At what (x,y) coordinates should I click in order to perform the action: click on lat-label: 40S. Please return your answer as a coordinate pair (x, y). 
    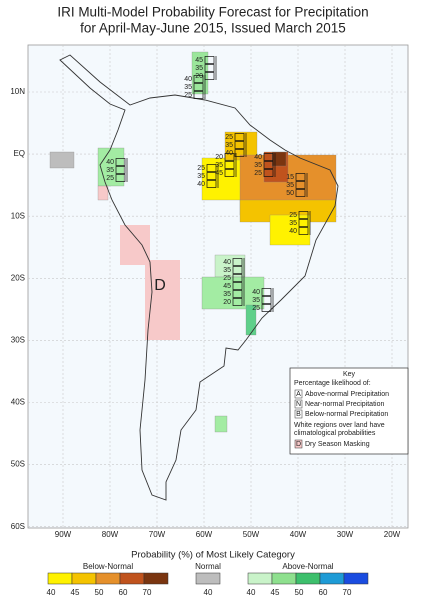
    Looking at the image, I should click on (18, 402).